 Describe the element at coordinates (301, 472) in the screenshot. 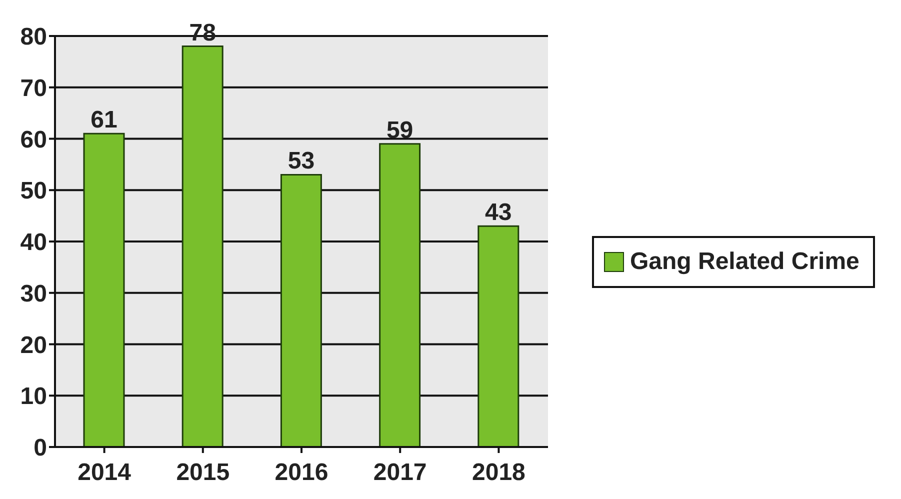

I see `x-tick-label: 2016` at that location.